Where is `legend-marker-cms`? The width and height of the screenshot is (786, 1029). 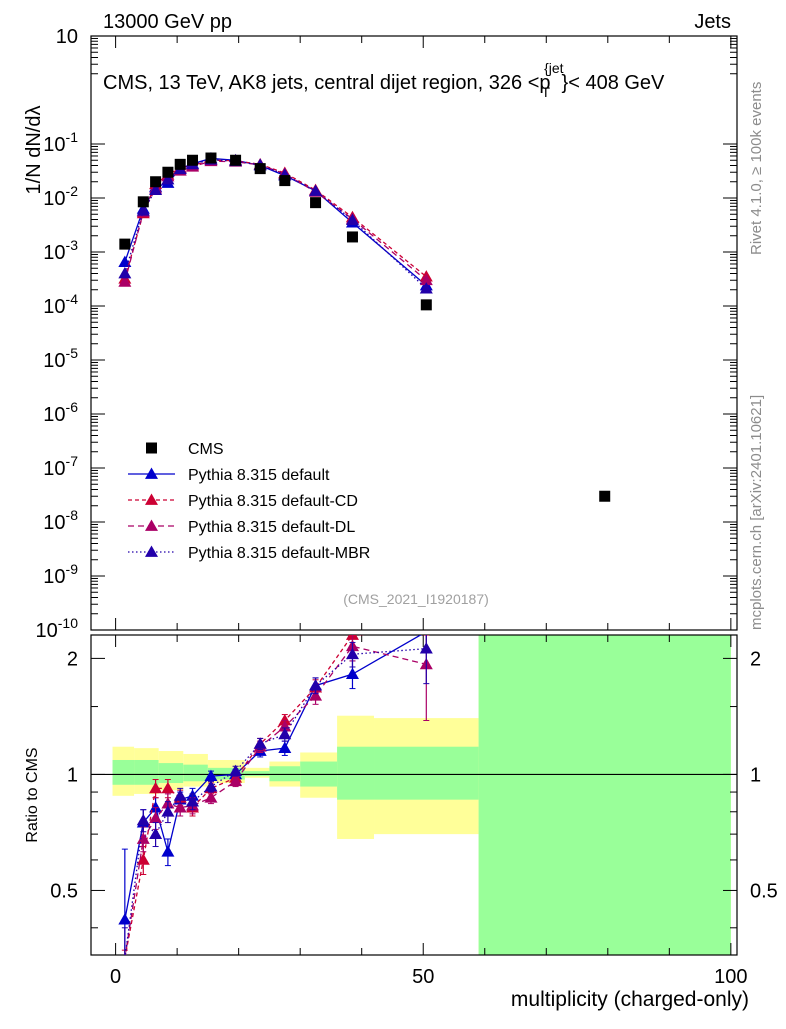
legend-marker-cms is located at coordinates (151, 448).